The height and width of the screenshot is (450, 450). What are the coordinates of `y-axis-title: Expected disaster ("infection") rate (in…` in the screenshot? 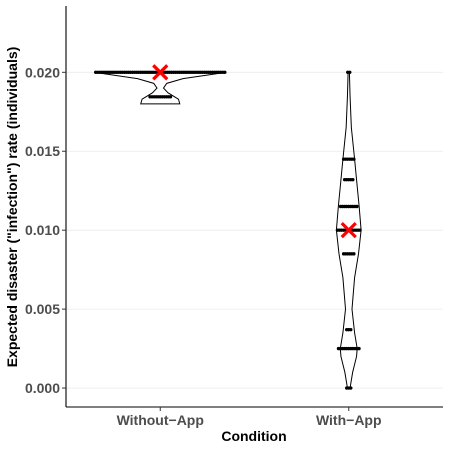 It's located at (12, 207).